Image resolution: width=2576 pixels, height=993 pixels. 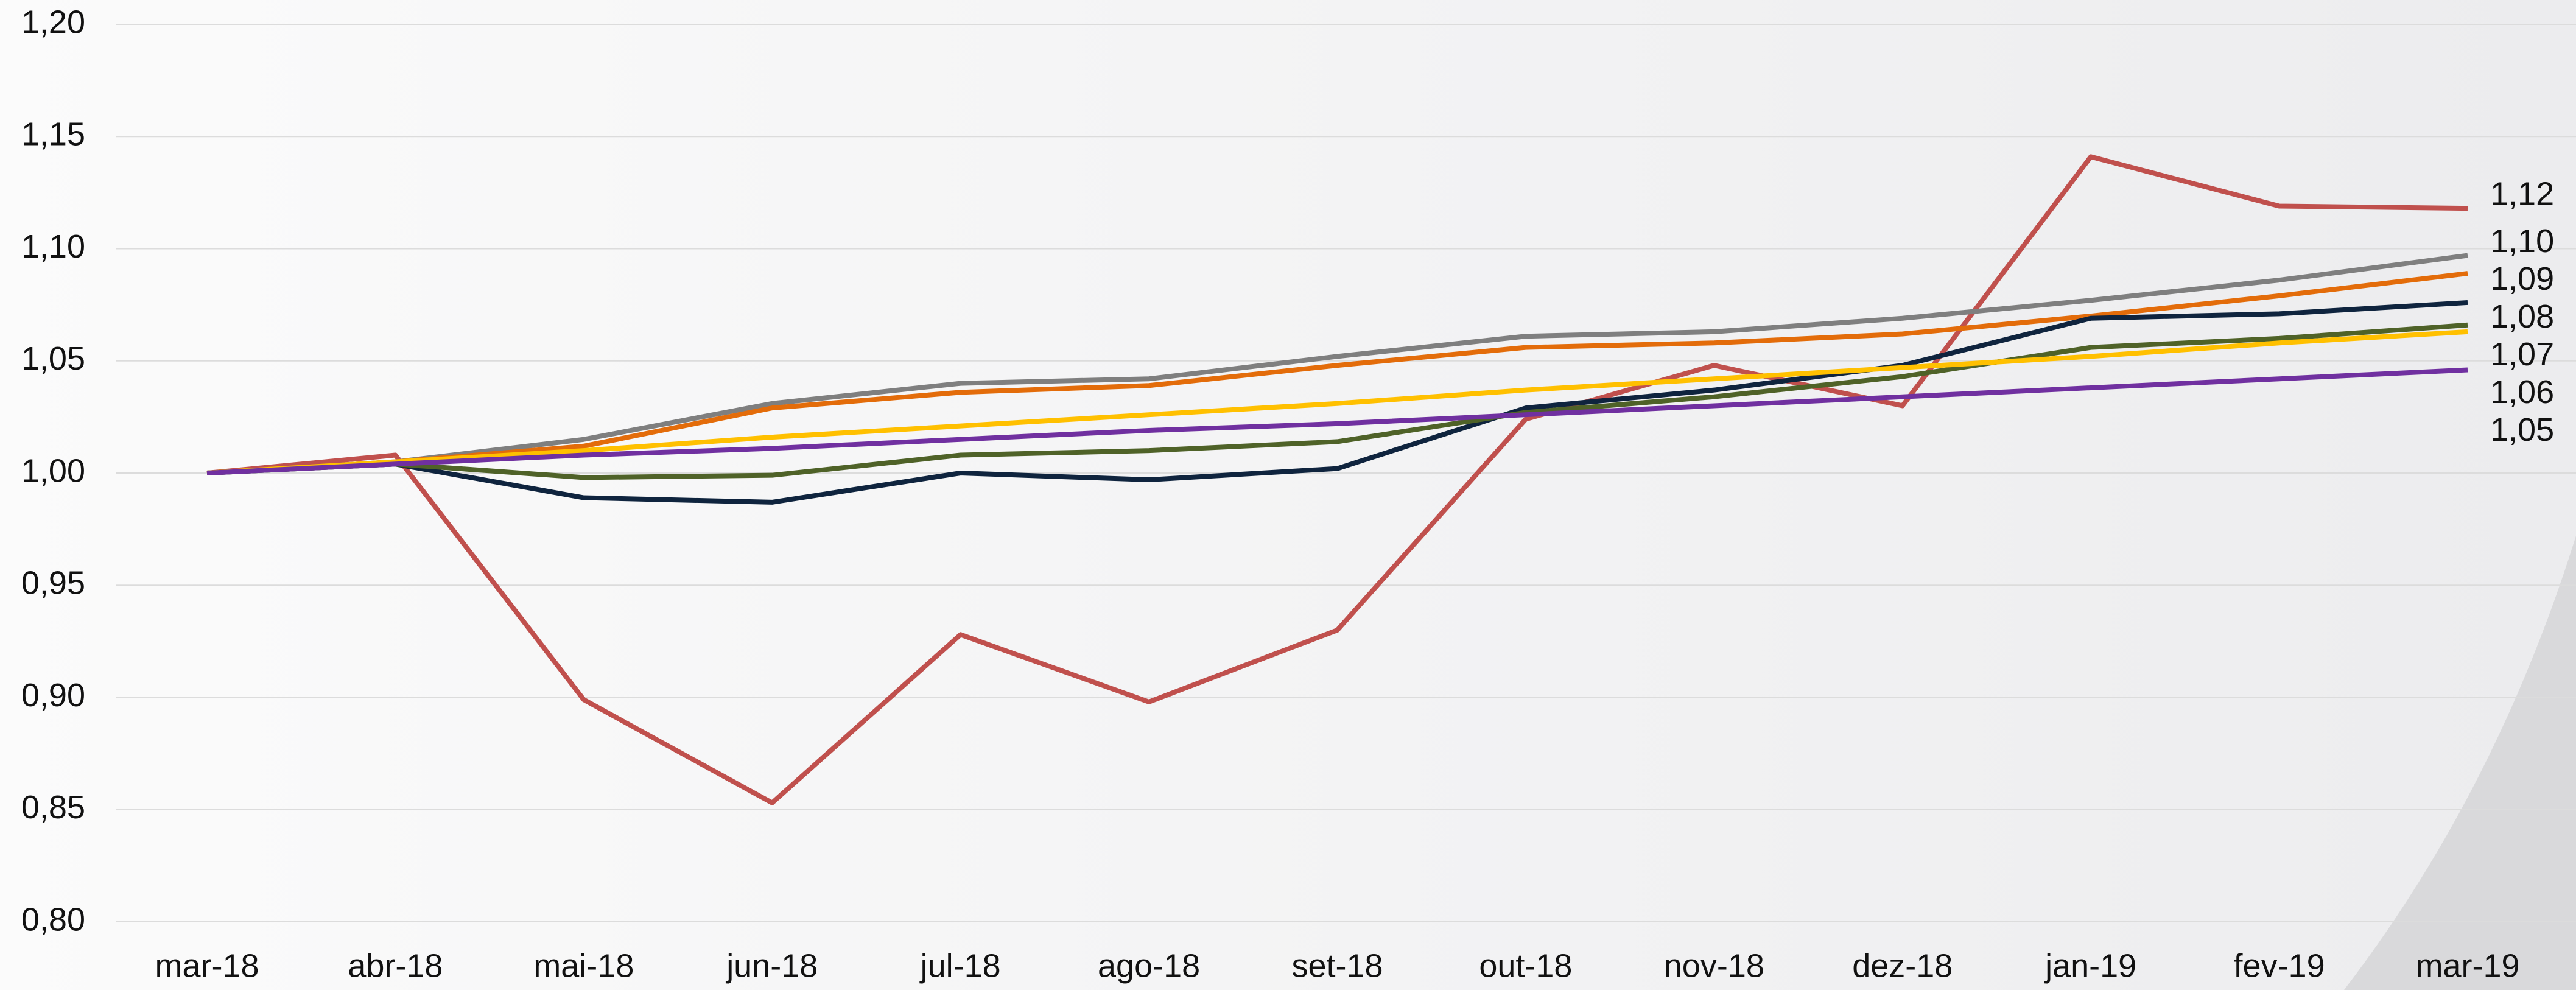 I want to click on data-label: 1,10, so click(x=2522, y=241).